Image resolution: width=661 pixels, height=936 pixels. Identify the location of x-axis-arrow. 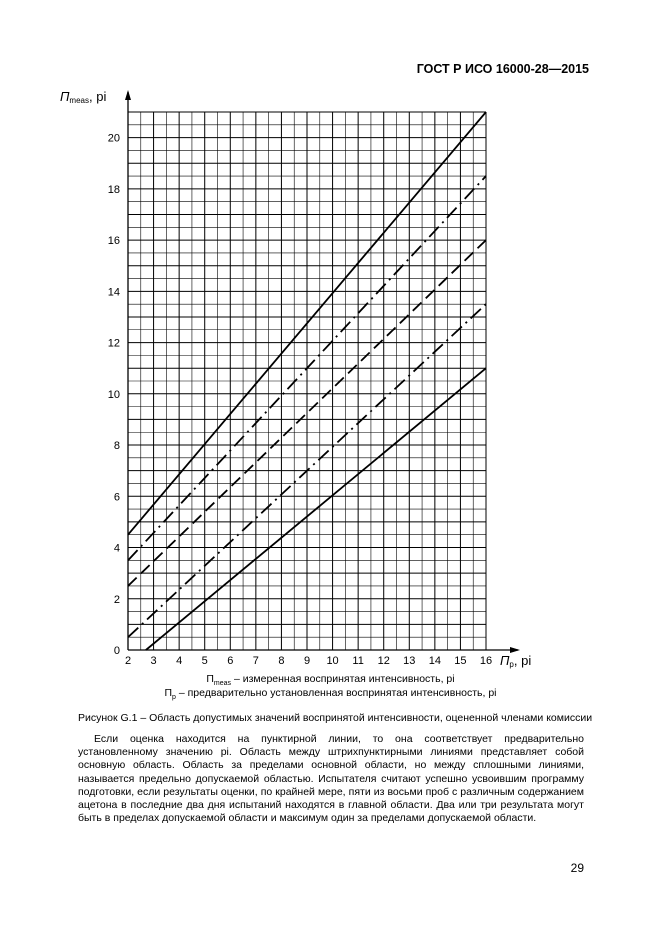
(515, 650).